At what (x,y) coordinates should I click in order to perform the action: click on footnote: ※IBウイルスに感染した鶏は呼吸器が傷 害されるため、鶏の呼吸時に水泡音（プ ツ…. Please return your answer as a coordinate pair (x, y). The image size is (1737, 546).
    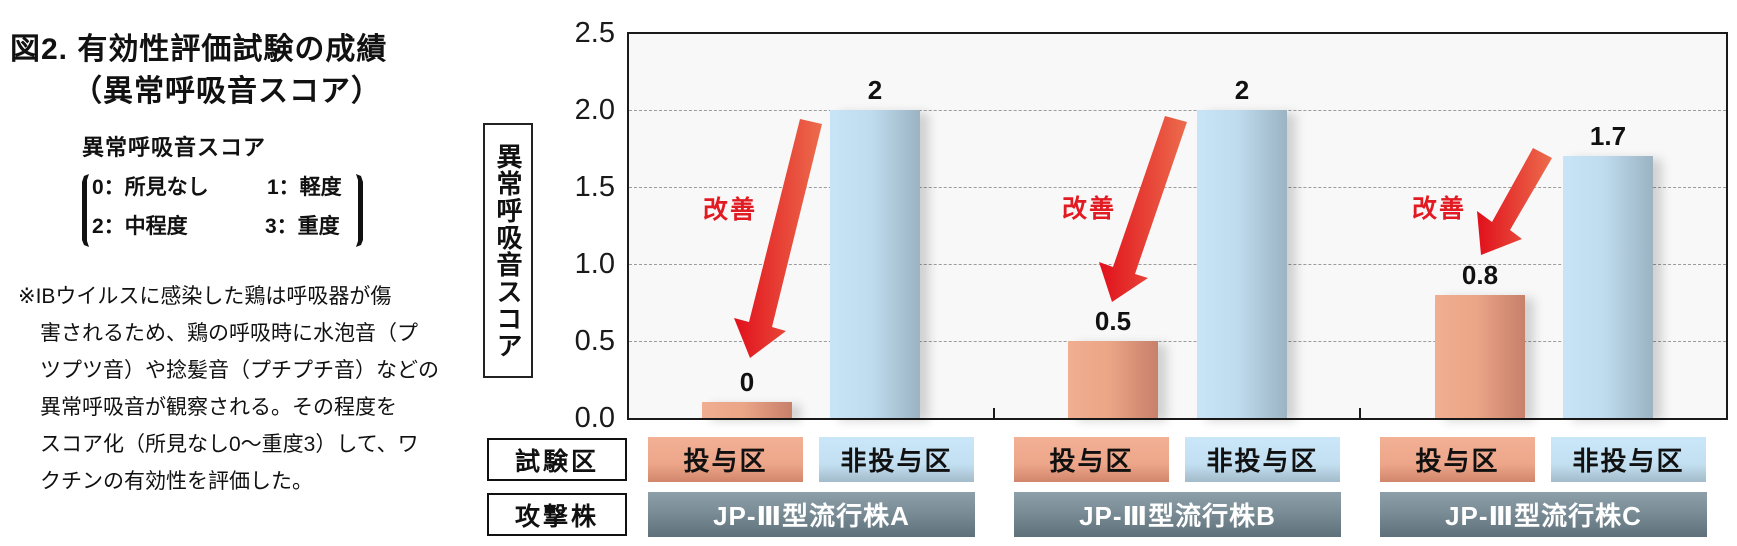
    Looking at the image, I should click on (228, 389).